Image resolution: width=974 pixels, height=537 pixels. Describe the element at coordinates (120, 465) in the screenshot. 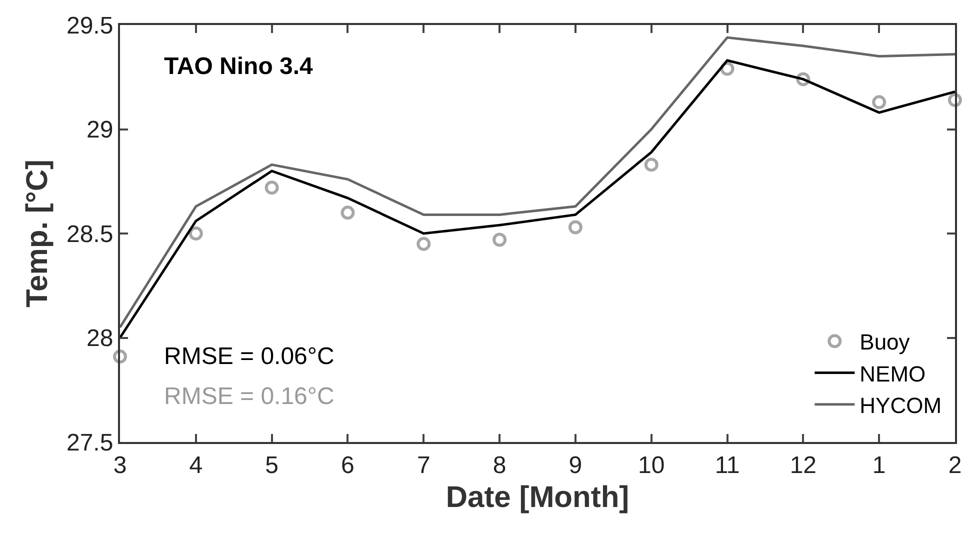

I see `x-tick-label: 3` at that location.